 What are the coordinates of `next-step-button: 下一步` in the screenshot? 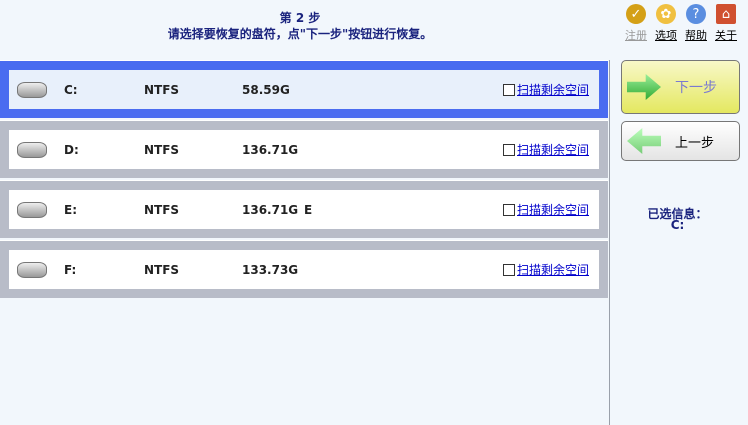 It's located at (680, 87).